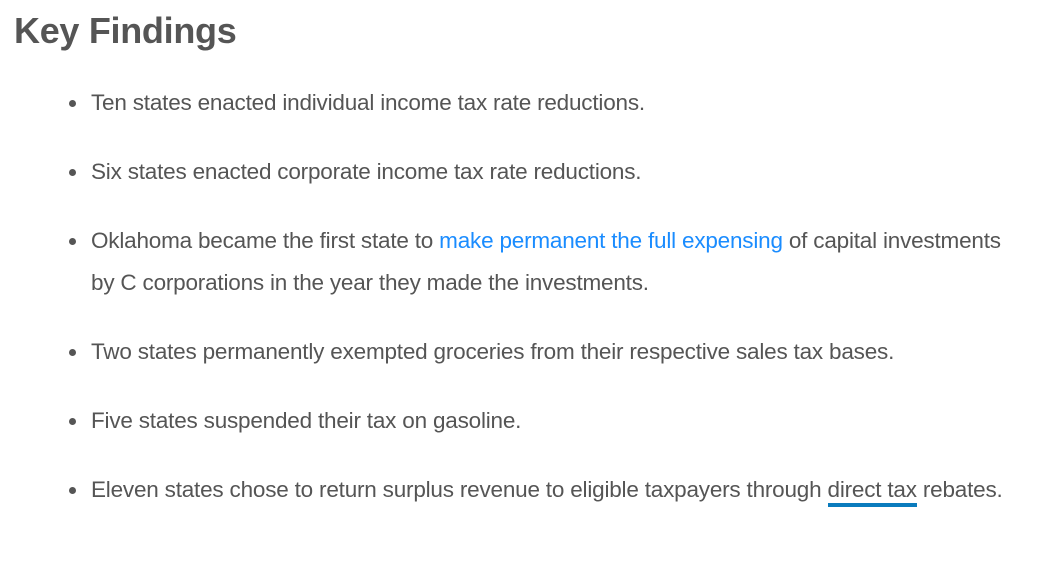 The width and height of the screenshot is (1042, 580). What do you see at coordinates (872, 492) in the screenshot?
I see `direct-tax-link: direct tax` at bounding box center [872, 492].